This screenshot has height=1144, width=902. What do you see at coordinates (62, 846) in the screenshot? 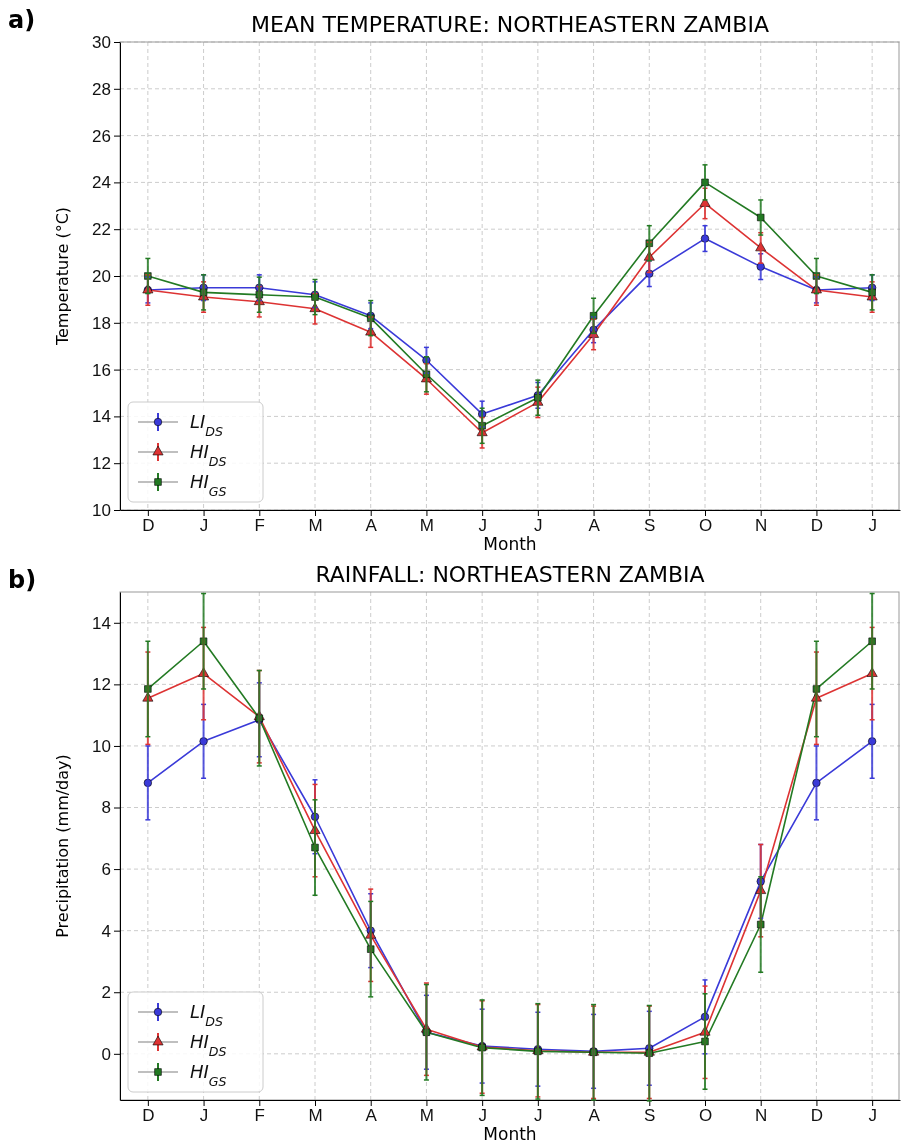
I see `y-axis-title: Precipitation (mm/day)` at bounding box center [62, 846].